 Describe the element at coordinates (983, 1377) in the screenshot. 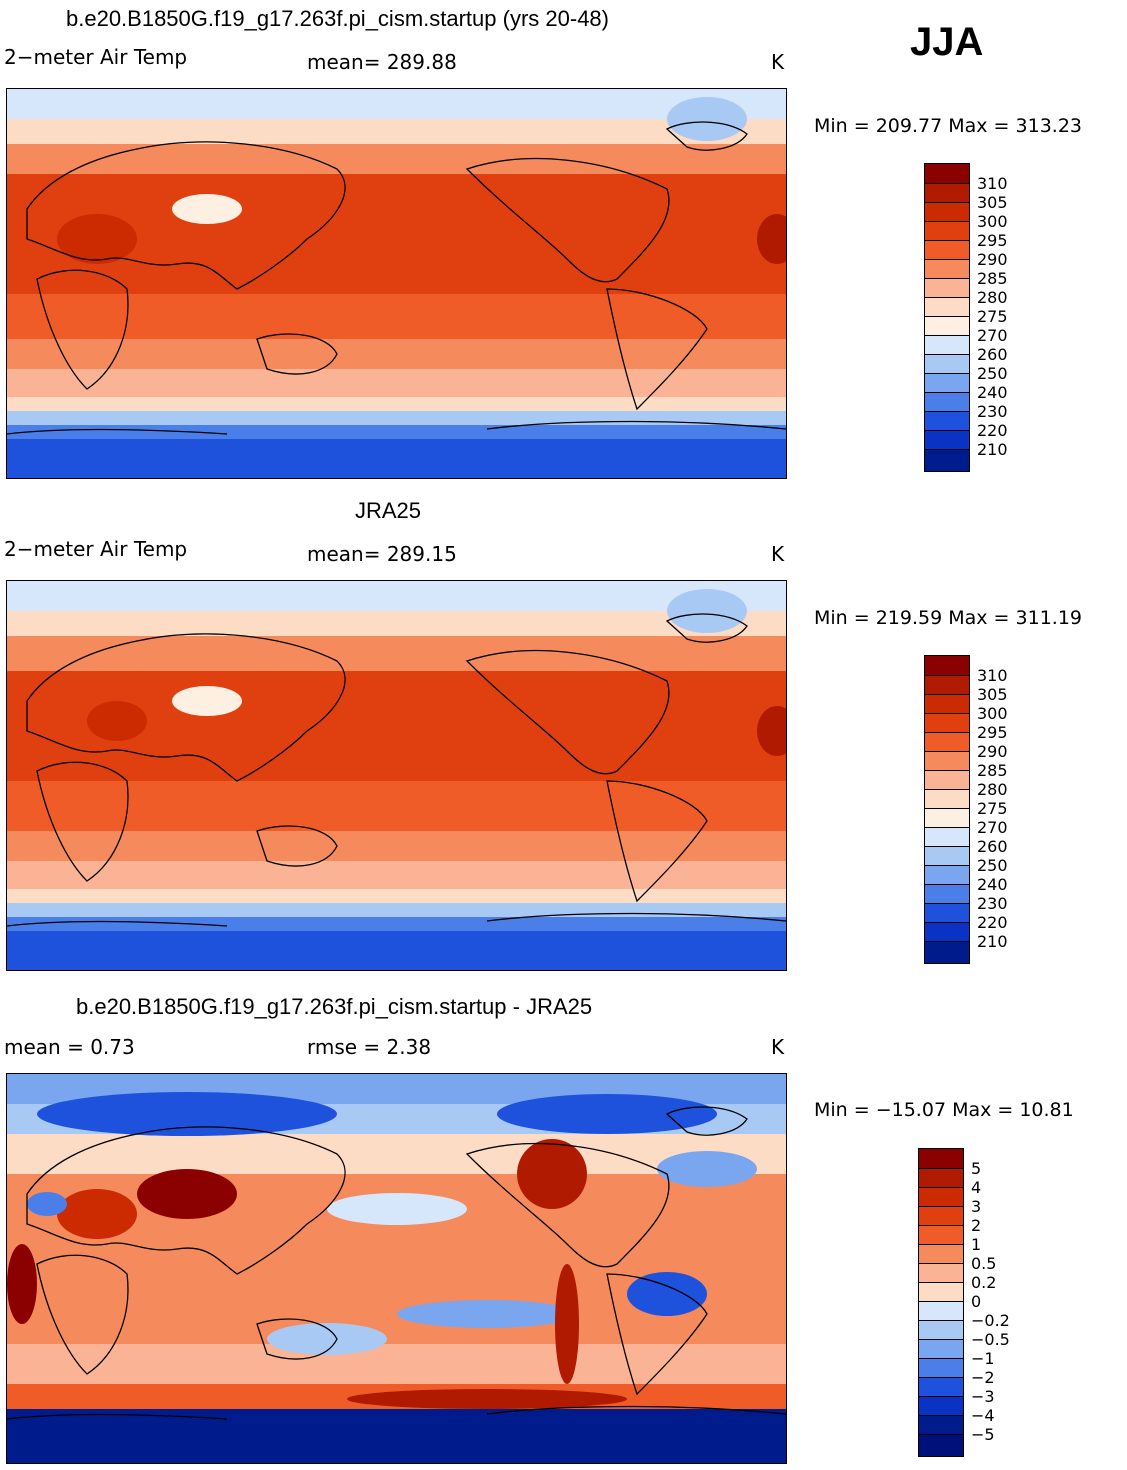

I see `colorbar-tick: −2` at that location.